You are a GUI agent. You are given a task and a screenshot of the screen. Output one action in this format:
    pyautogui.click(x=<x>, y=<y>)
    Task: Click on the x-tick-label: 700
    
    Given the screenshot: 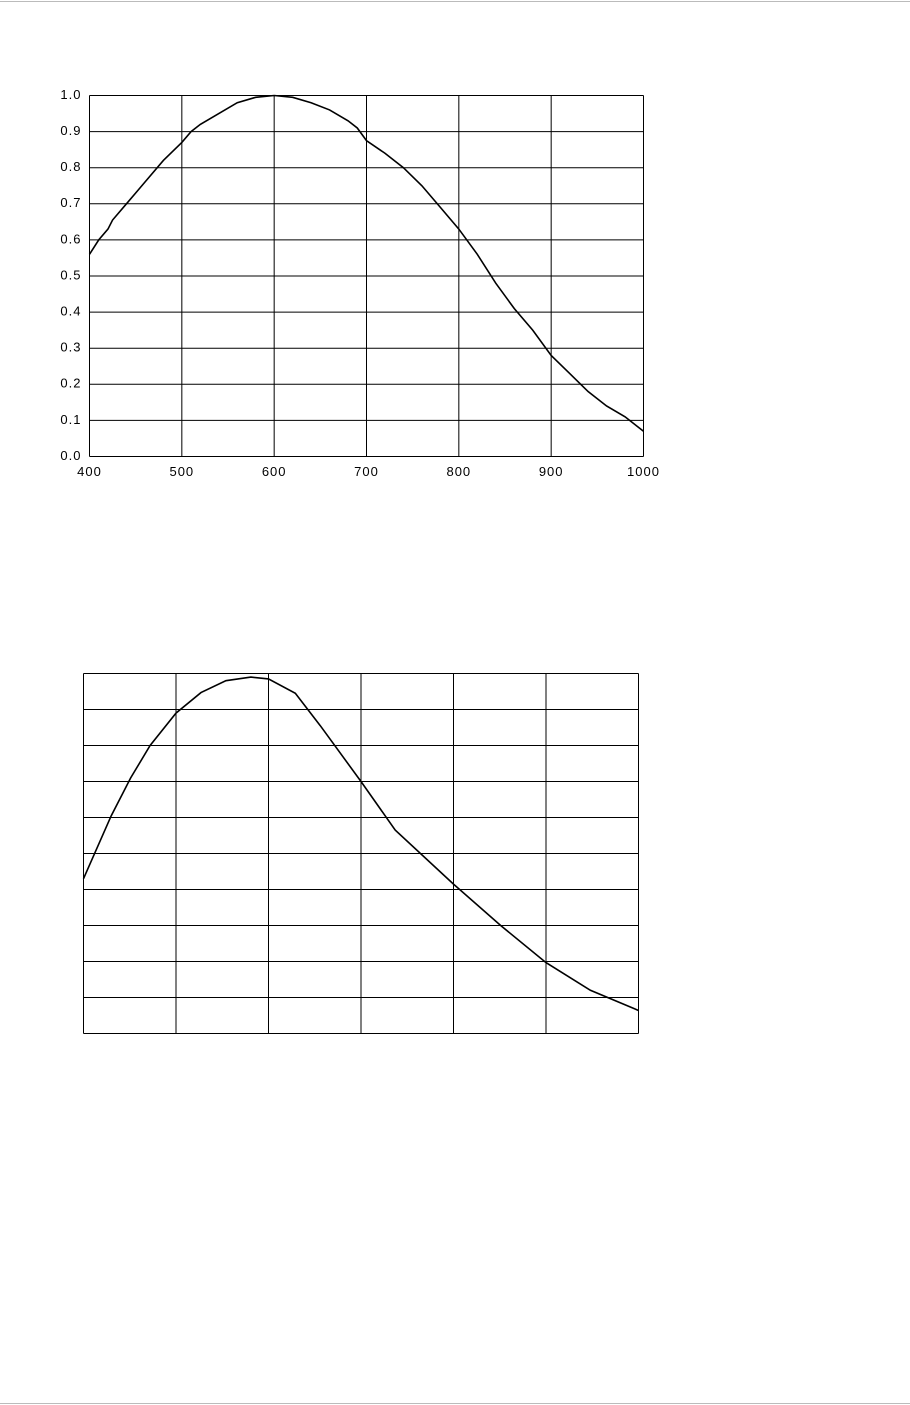 What is the action you would take?
    pyautogui.click(x=366, y=471)
    